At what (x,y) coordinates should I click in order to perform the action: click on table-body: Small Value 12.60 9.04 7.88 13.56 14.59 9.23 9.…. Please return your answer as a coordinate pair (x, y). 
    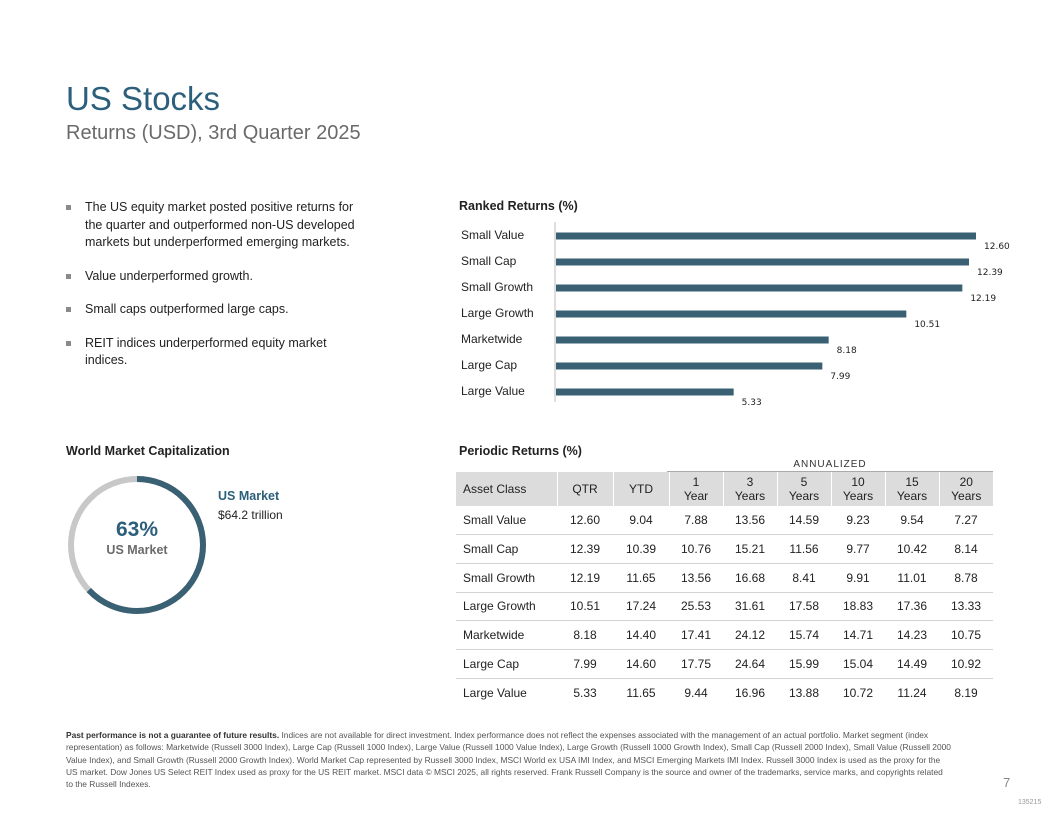
    Looking at the image, I should click on (724, 606).